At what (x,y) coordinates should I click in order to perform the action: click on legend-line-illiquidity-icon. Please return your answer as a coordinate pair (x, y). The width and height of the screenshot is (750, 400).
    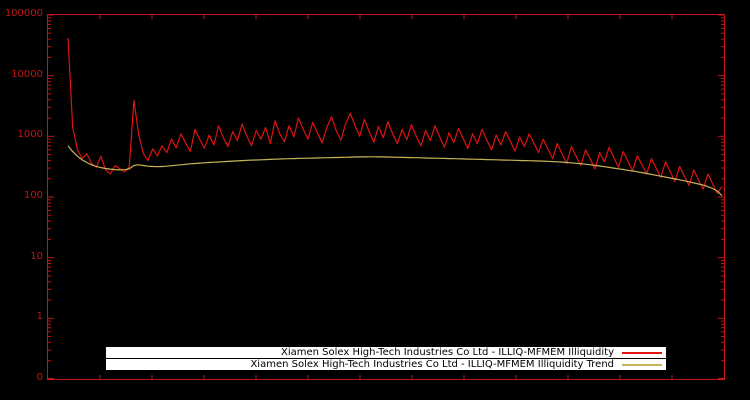
    Looking at the image, I should click on (642, 352).